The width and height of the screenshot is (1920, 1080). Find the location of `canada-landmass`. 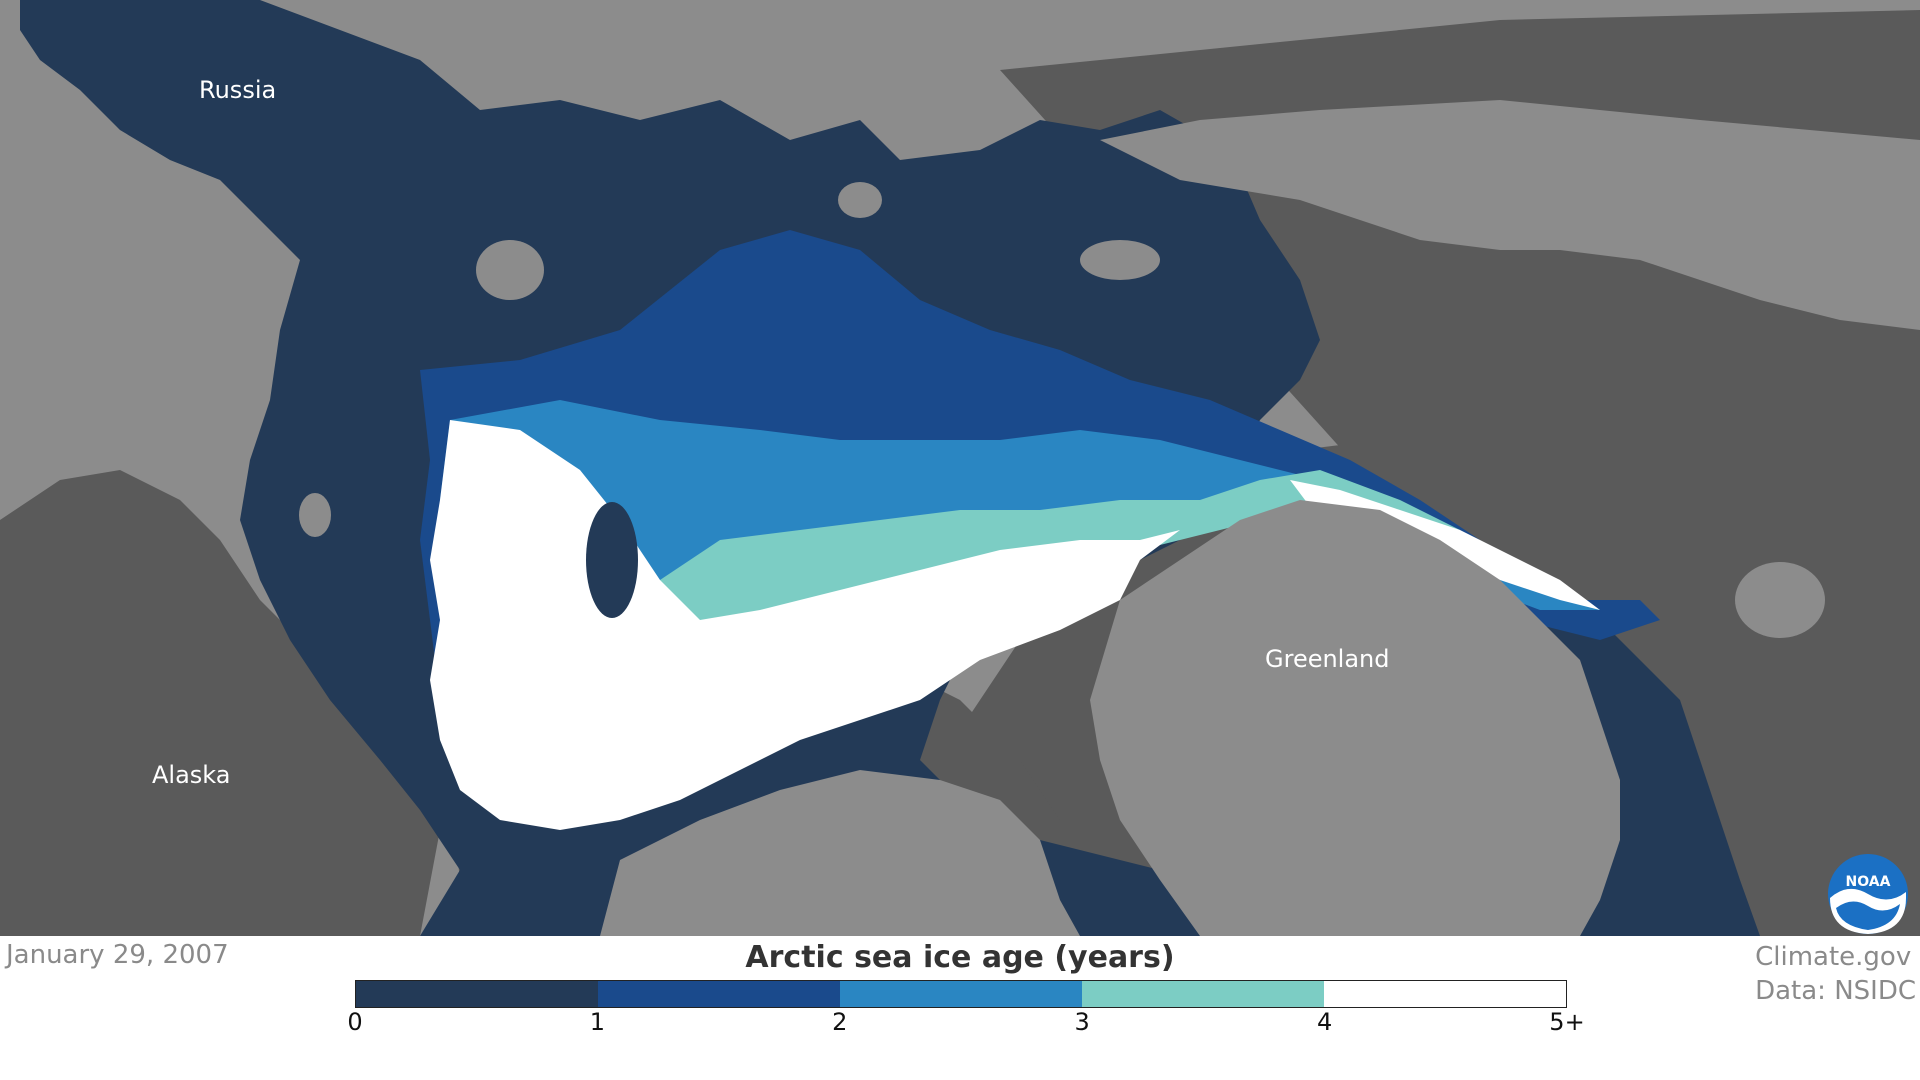

canada-landmass is located at coordinates (840, 853).